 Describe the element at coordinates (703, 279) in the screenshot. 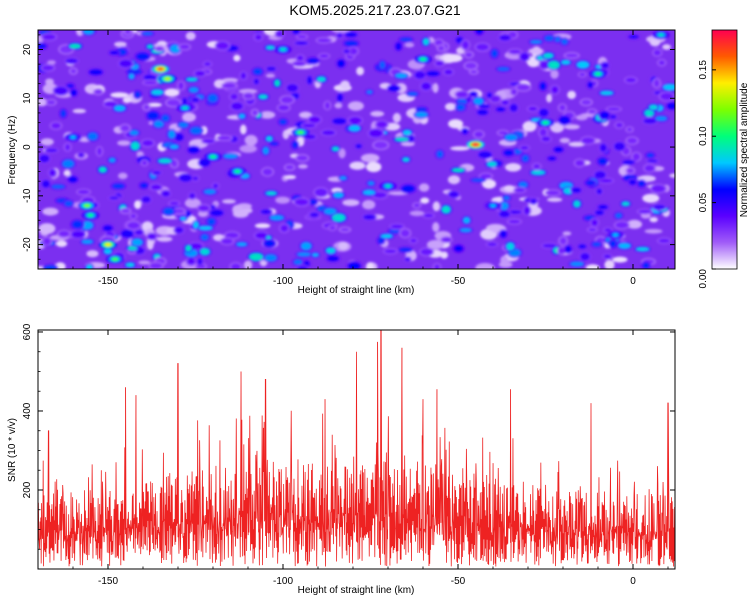

I see `colorbar-tick-label: 0.00` at that location.